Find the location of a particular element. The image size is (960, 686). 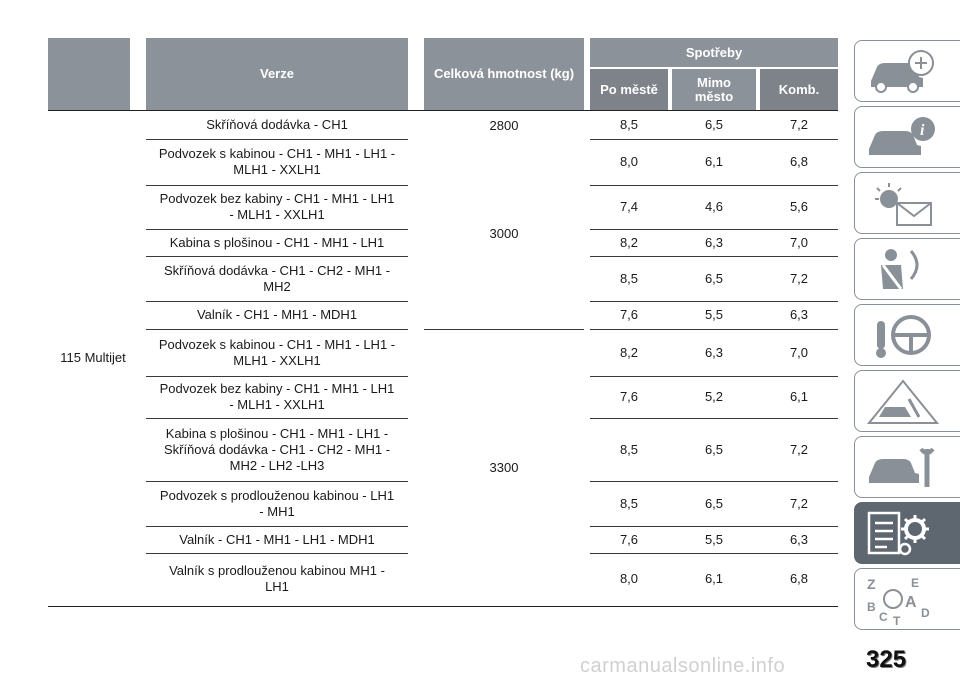

specs-gear-icon is located at coordinates (898, 533).